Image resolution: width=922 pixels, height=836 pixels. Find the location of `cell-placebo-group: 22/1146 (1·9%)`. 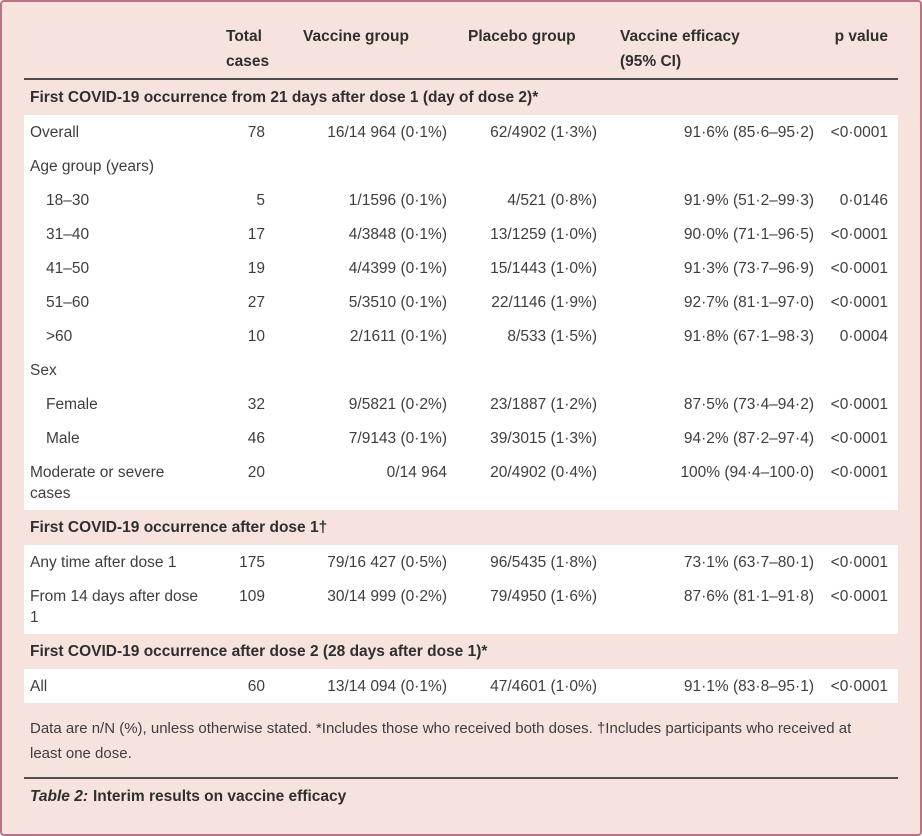

cell-placebo-group: 22/1146 (1·9%) is located at coordinates (544, 302).